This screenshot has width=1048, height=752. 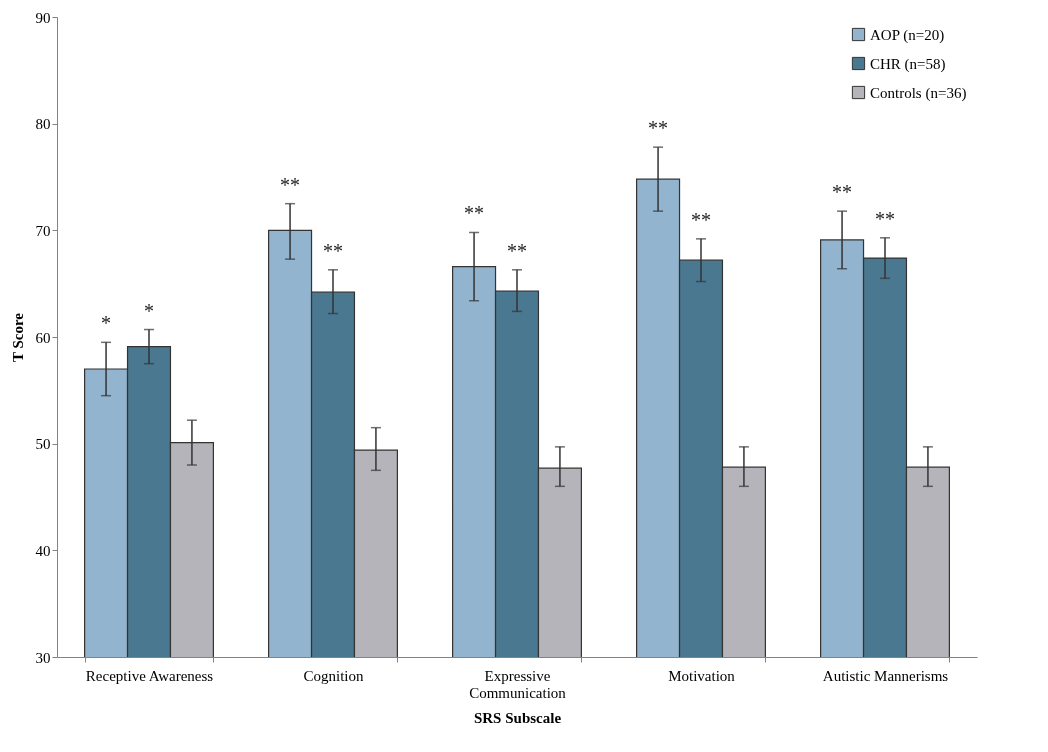 What do you see at coordinates (43, 337) in the screenshot?
I see `y-tick-label: 60` at bounding box center [43, 337].